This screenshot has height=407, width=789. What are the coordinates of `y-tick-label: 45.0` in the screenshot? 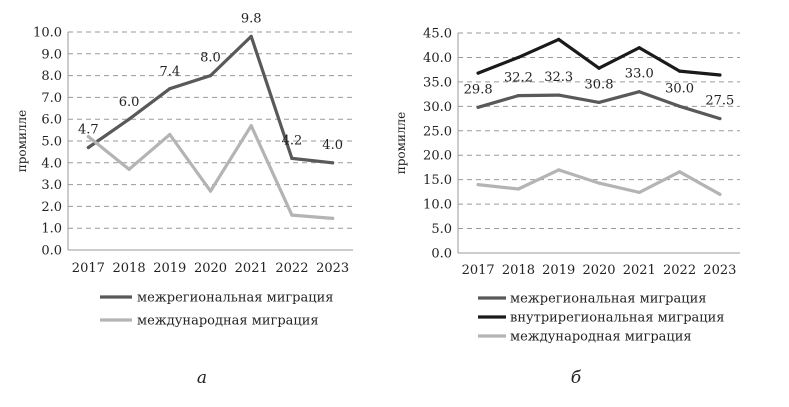 It's located at (437, 34).